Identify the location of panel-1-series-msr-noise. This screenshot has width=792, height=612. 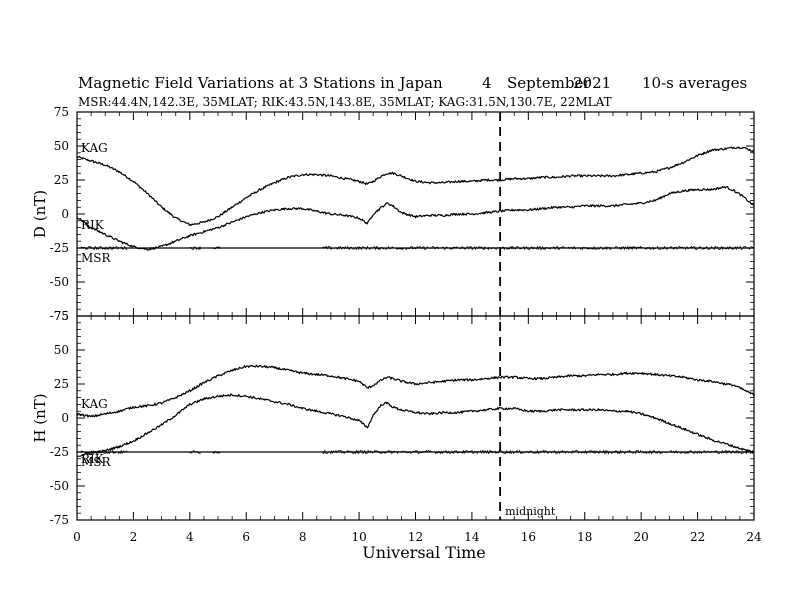
(416, 452).